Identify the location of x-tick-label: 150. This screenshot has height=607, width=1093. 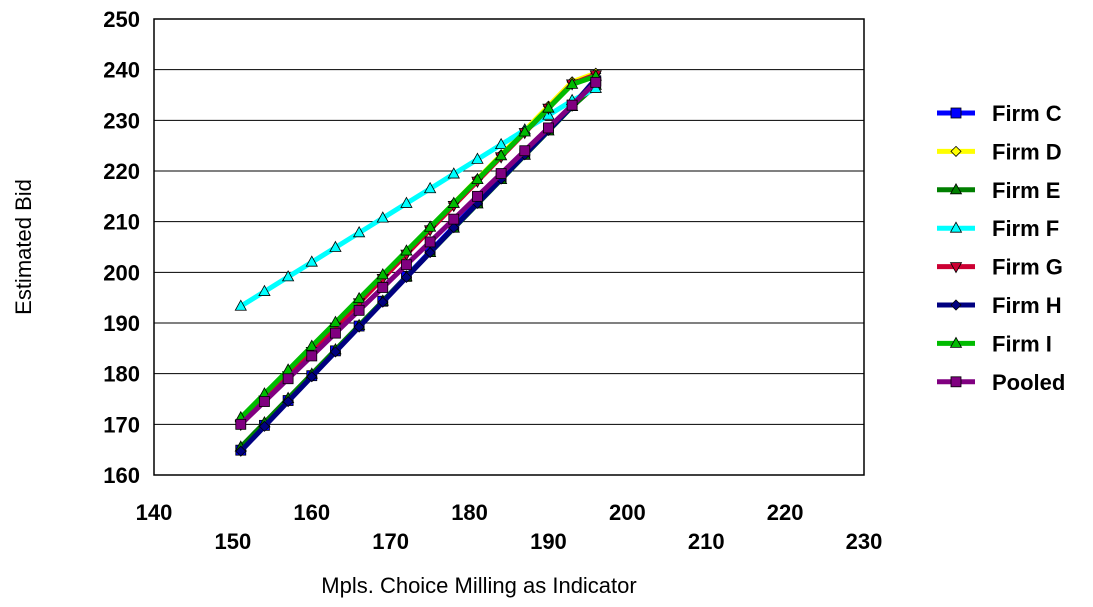
(233, 541).